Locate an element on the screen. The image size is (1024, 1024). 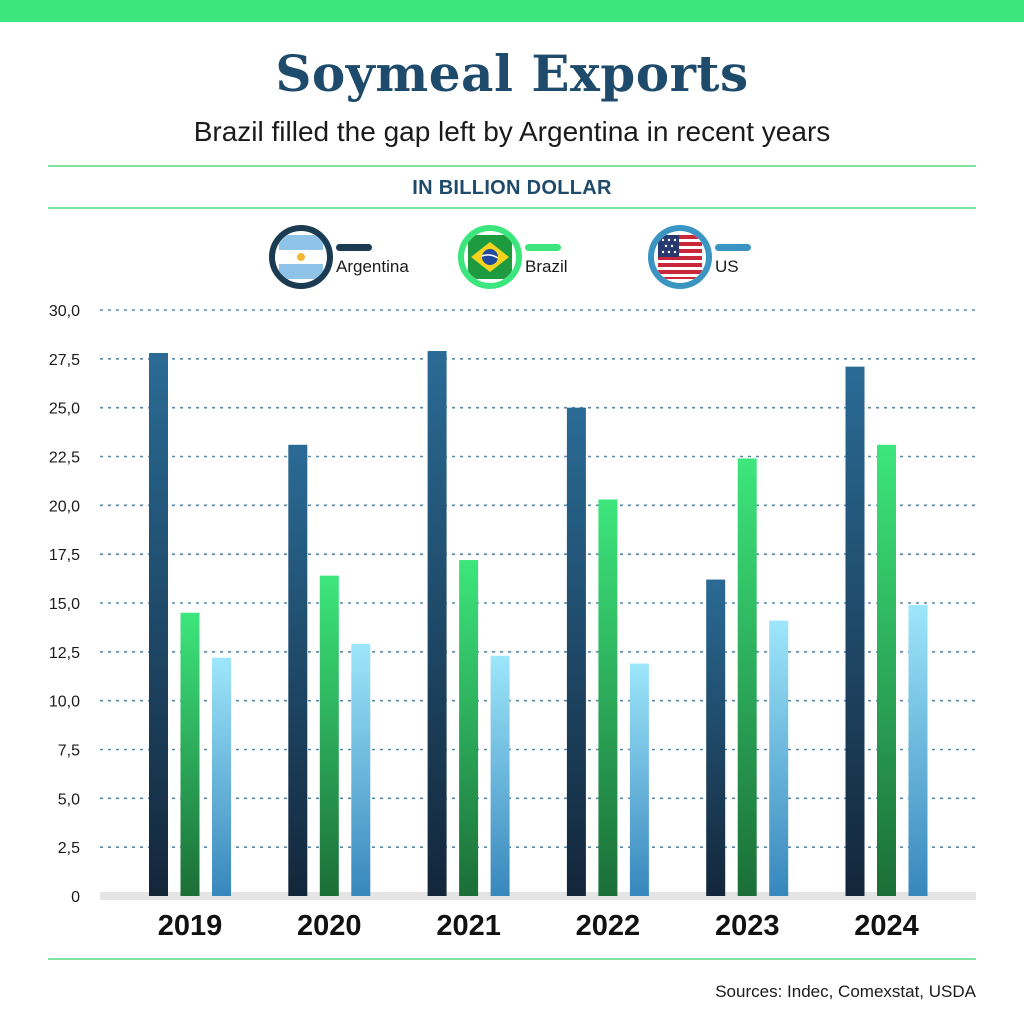
x-tick-label: 2022 is located at coordinates (608, 926).